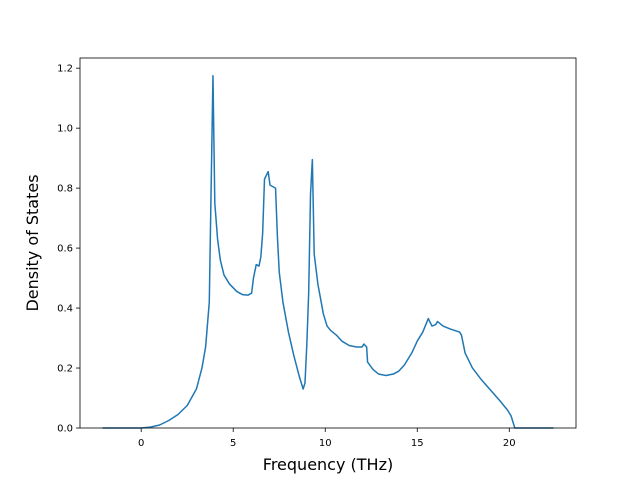  Describe the element at coordinates (65, 429) in the screenshot. I see `y-tick-label: 0.0` at that location.